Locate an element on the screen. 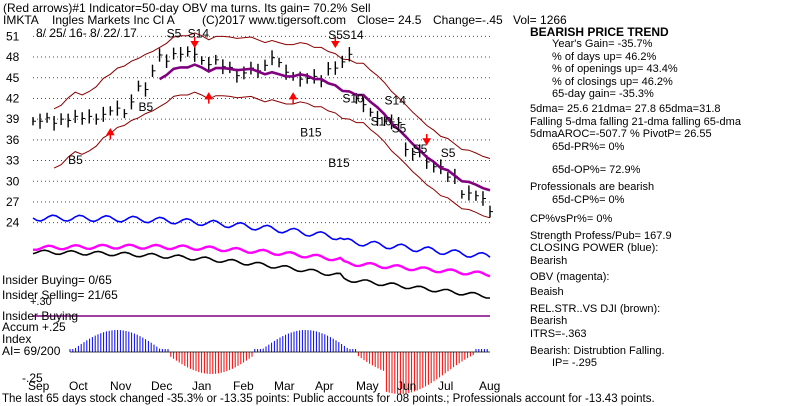  obv-state: Beaish is located at coordinates (547, 292).